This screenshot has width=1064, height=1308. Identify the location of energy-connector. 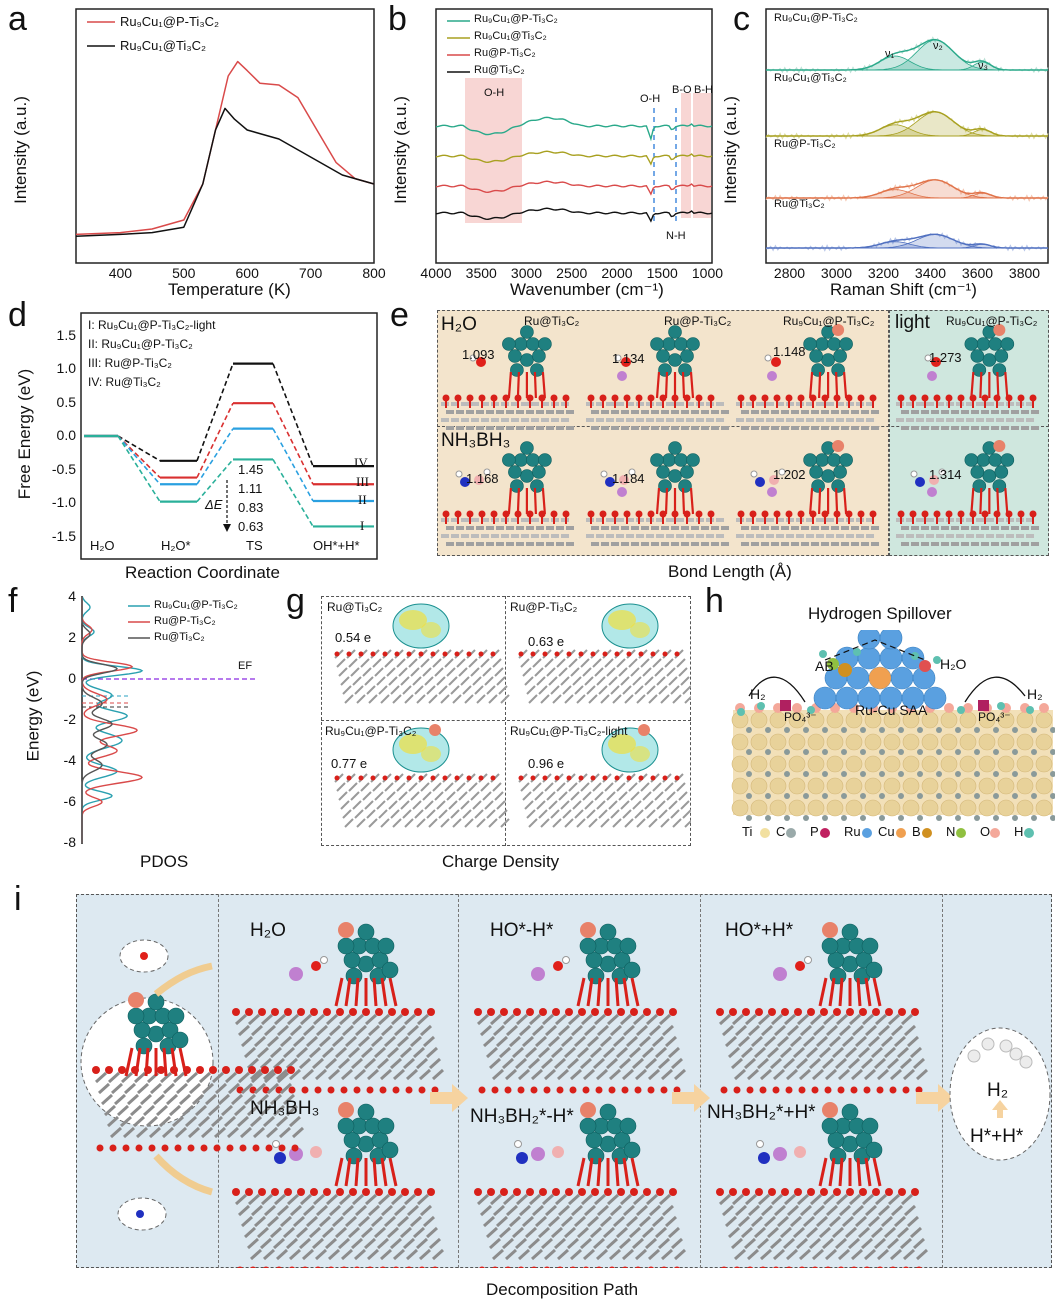
(215, 412).